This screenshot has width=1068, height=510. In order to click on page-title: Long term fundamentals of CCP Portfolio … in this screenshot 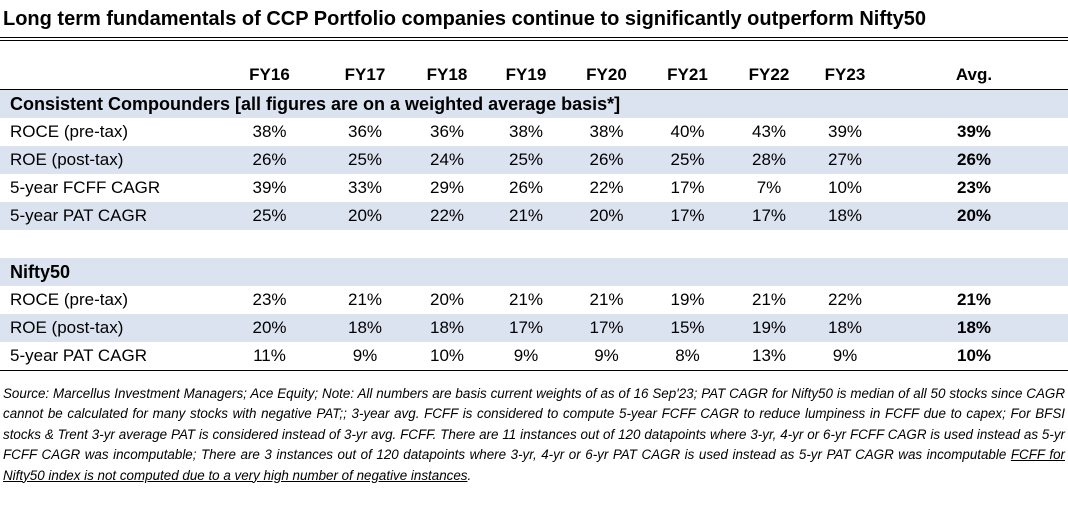, I will do `click(465, 19)`.